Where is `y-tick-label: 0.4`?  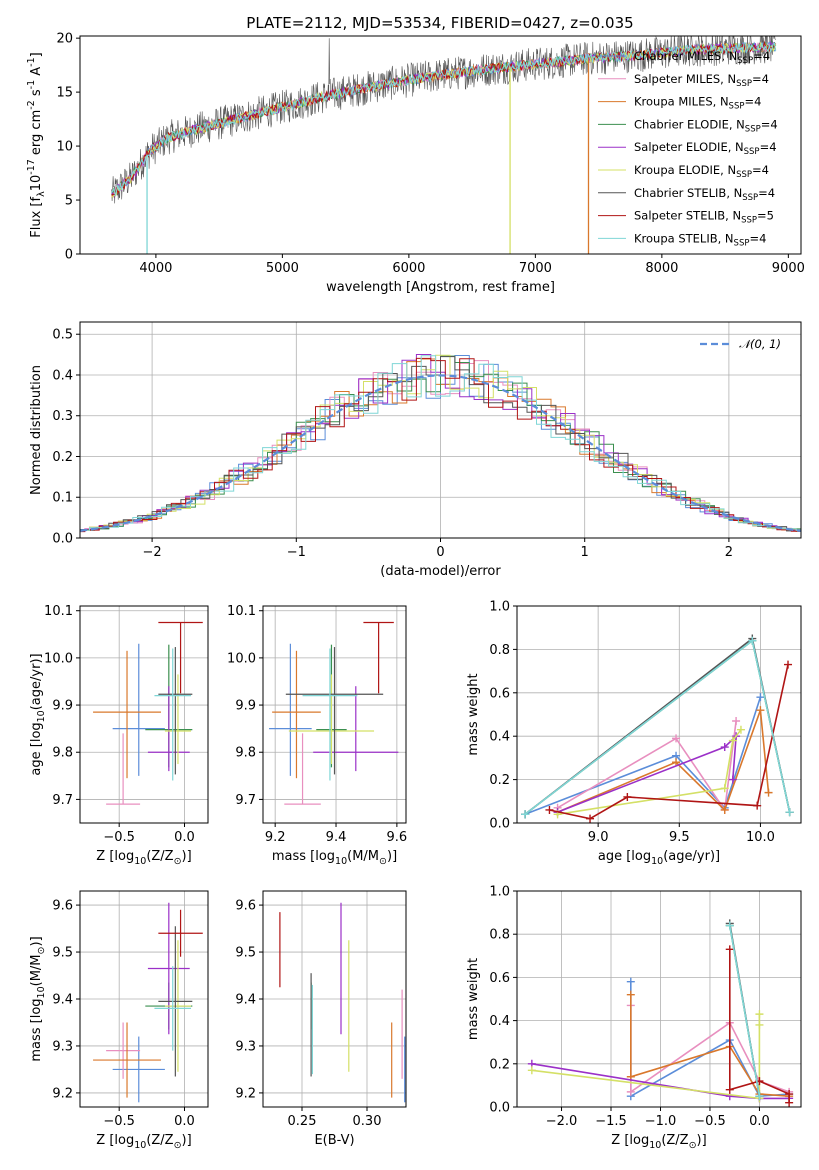
y-tick-label: 0.4 is located at coordinates (499, 737).